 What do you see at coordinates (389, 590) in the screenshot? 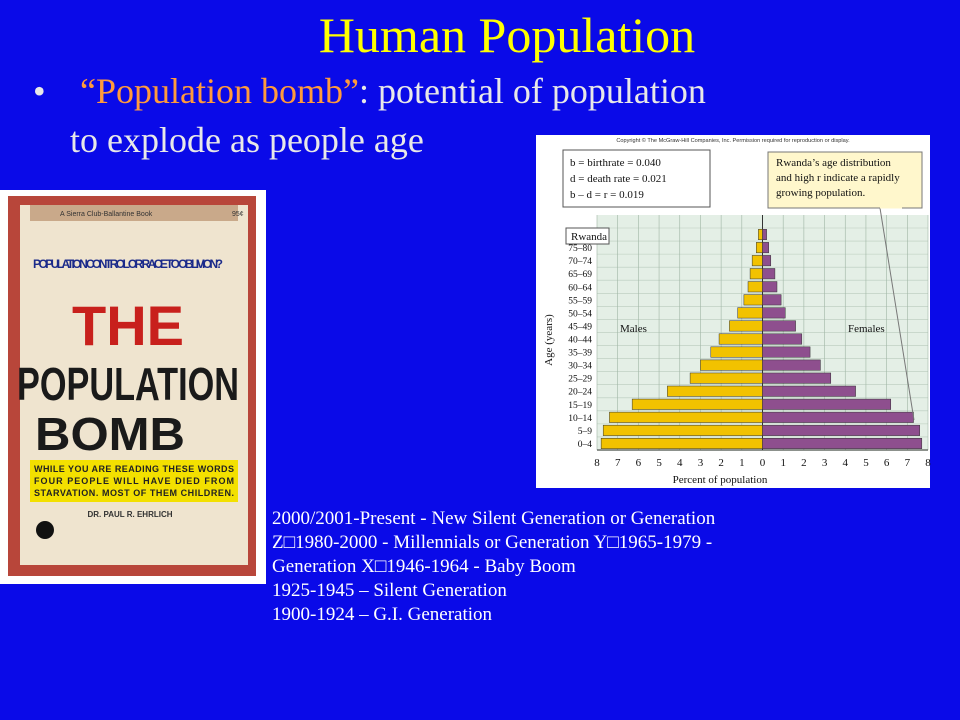
I see `generation-line: 1925-1945 – Silent Generation` at bounding box center [389, 590].